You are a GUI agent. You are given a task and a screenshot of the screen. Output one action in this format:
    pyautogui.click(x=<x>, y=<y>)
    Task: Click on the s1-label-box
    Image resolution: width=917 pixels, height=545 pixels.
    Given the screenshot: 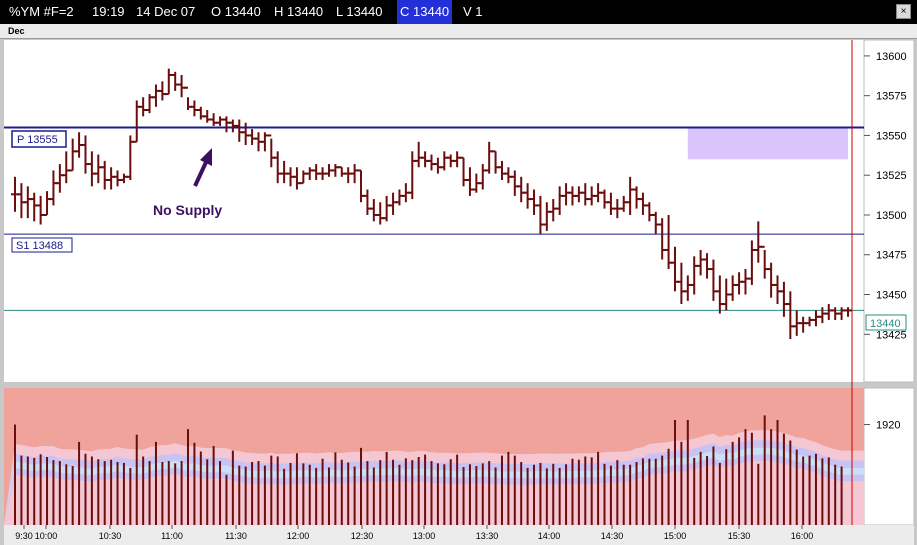 What is the action you would take?
    pyautogui.click(x=42, y=245)
    